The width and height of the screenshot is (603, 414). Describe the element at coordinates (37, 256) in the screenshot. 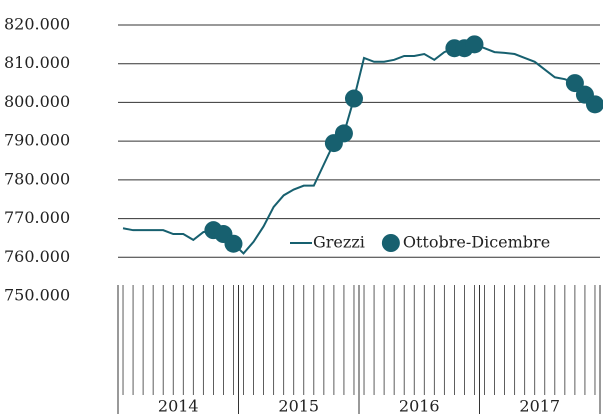

I see `y-tick-label: 760.000` at that location.